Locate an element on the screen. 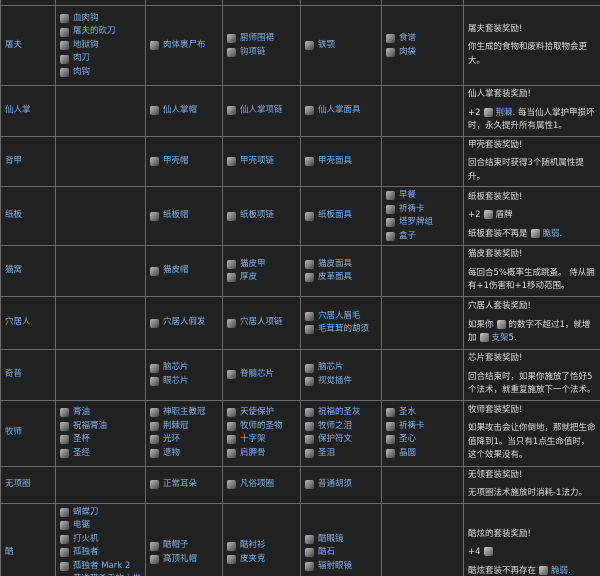 The width and height of the screenshot is (600, 576). item-name: 厚皮 is located at coordinates (249, 277).